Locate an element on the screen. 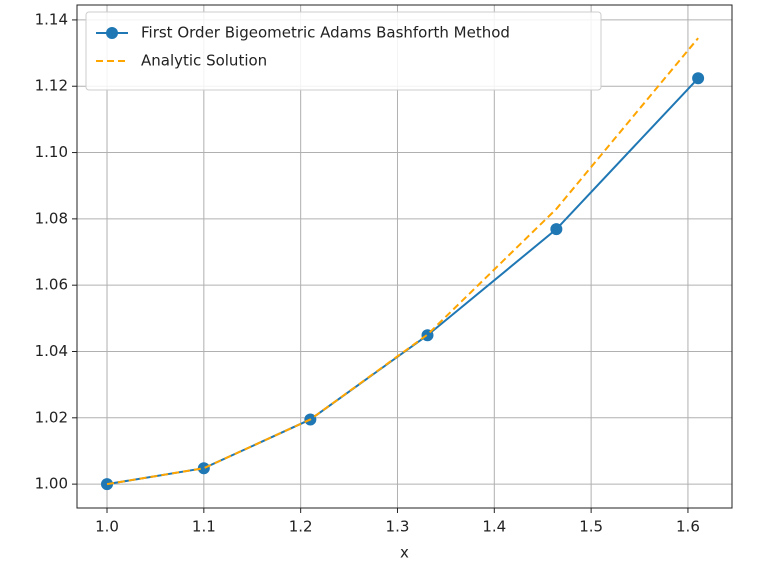 The width and height of the screenshot is (758, 572). x-tick-label: 1.1 is located at coordinates (204, 527).